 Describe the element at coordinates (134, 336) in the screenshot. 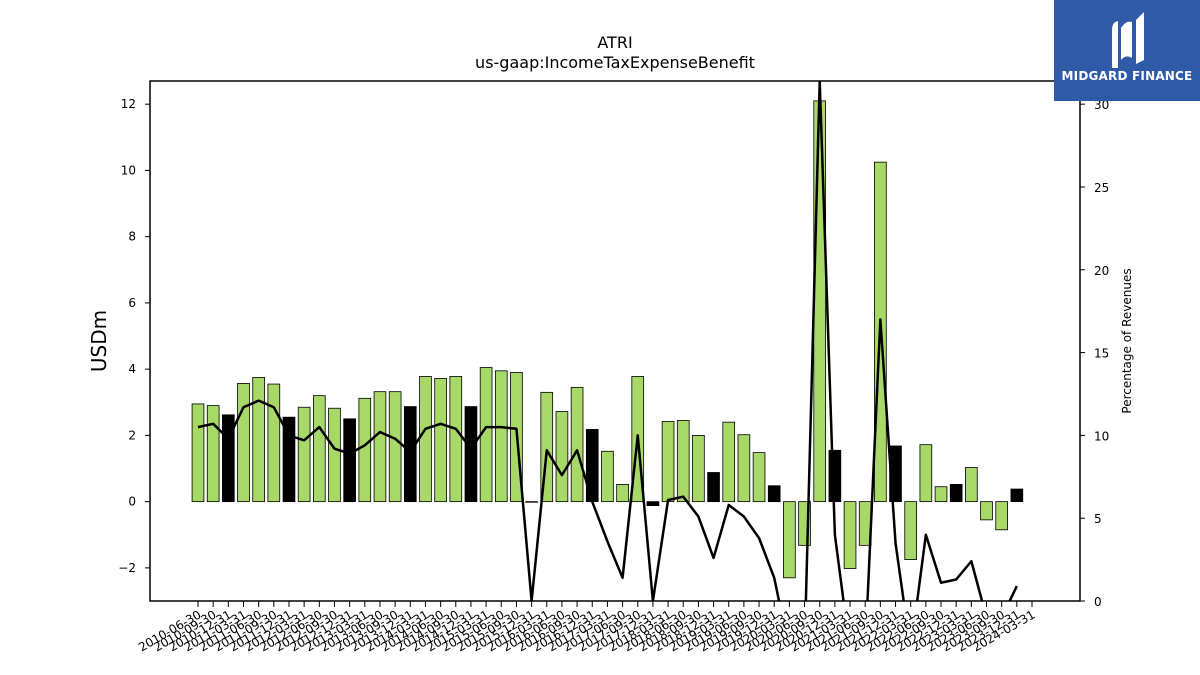

I see `left-axis: −2 0 2 4 6 8 10 12` at that location.